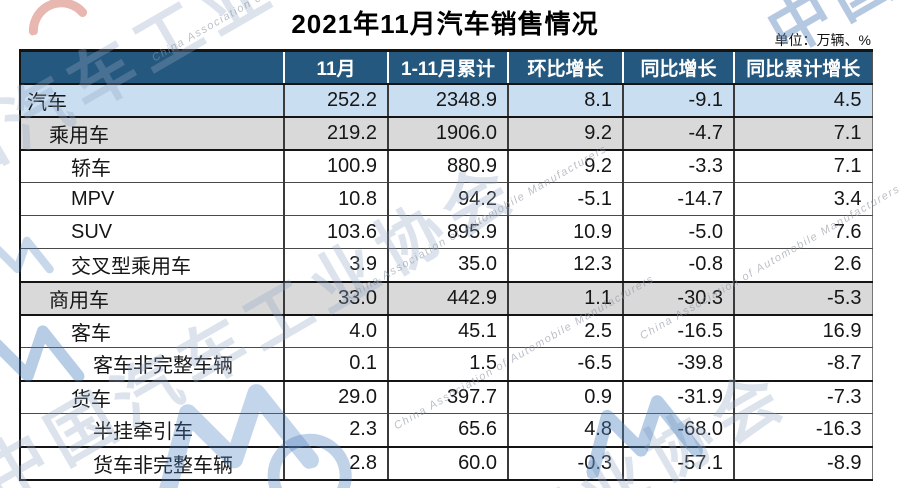 This screenshot has height=488, width=908. Describe the element at coordinates (151, 199) in the screenshot. I see `row-label: MPV` at that location.